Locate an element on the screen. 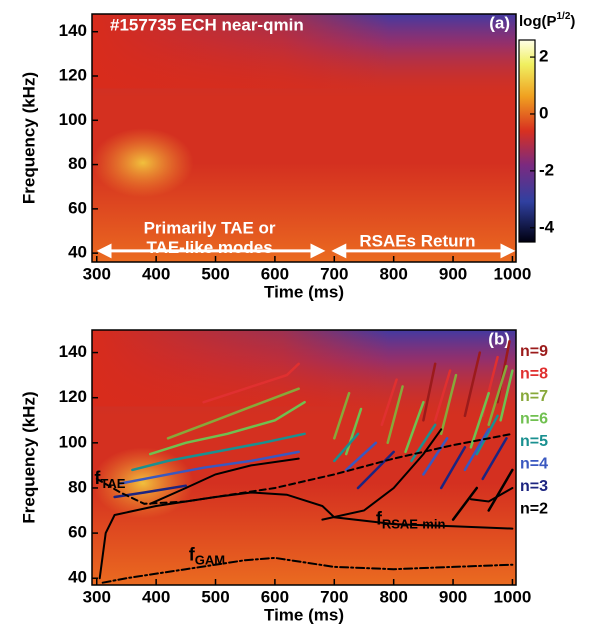  panel-label: (a) is located at coordinates (499, 22).